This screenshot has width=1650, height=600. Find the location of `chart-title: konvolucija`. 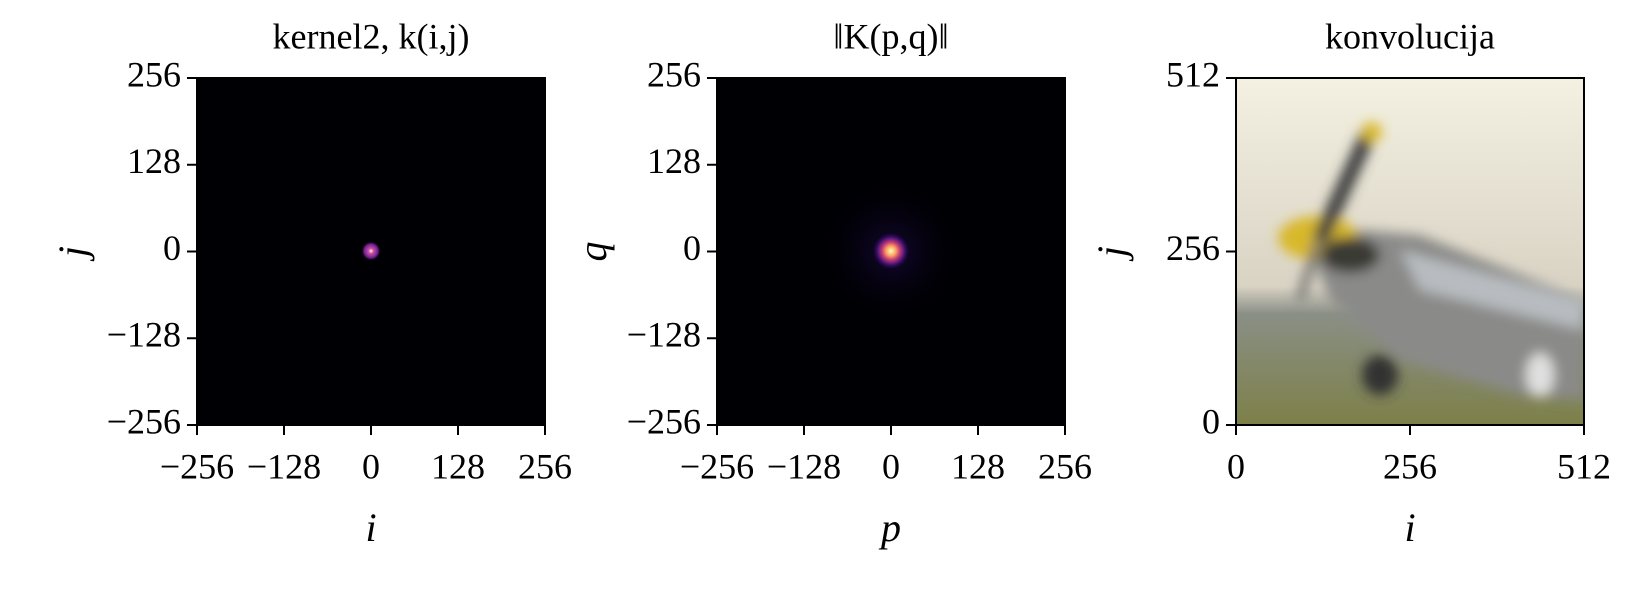

chart-title: konvolucija is located at coordinates (1410, 36).